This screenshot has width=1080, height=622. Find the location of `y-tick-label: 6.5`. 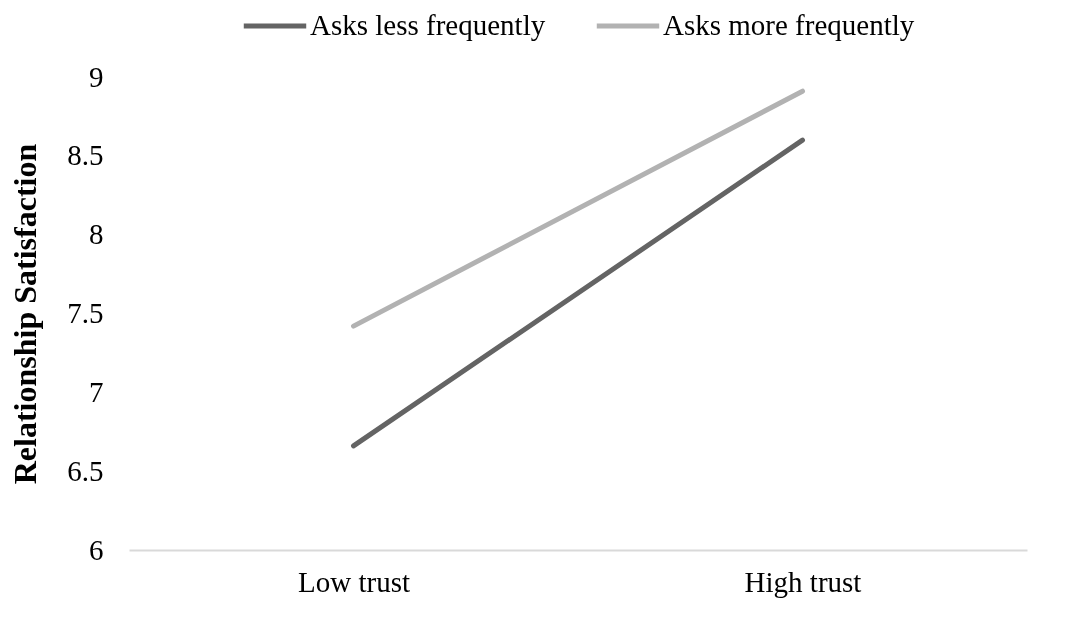

y-tick-label: 6.5 is located at coordinates (85, 470).